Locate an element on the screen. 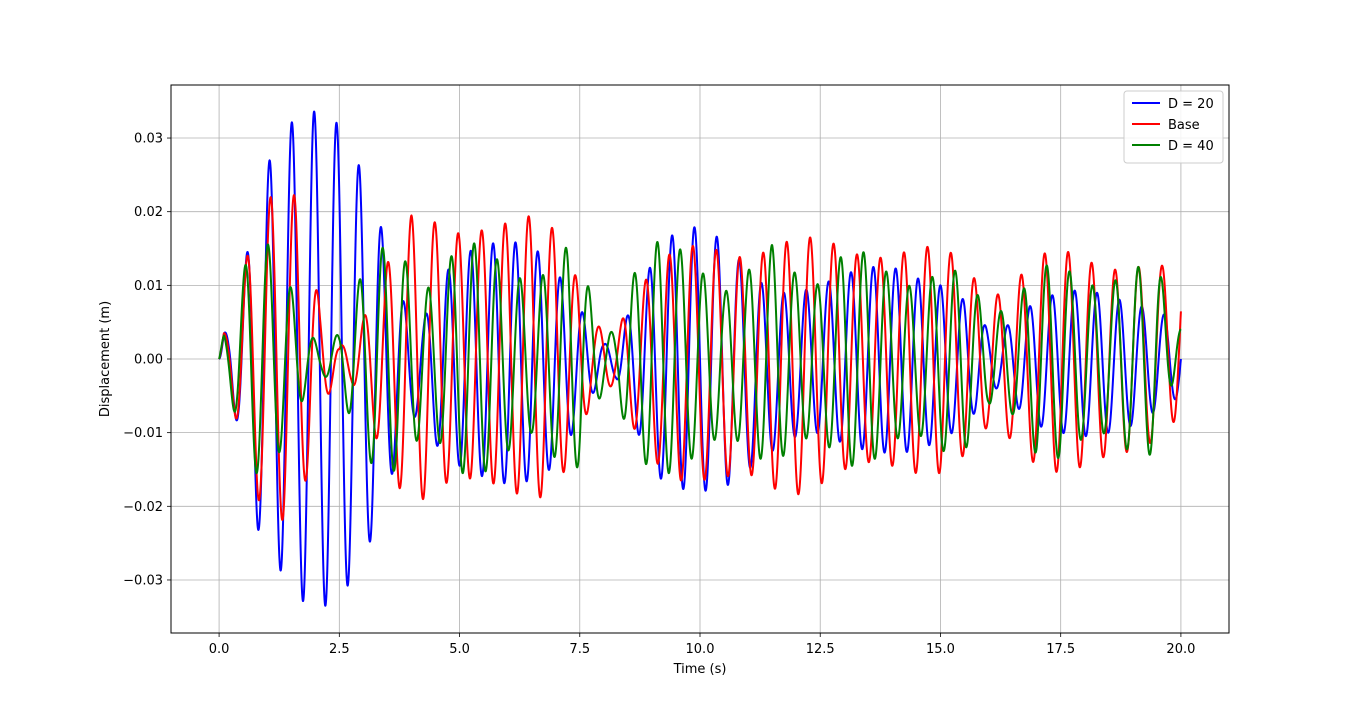  x-tick-label: 7.5 is located at coordinates (579, 649).